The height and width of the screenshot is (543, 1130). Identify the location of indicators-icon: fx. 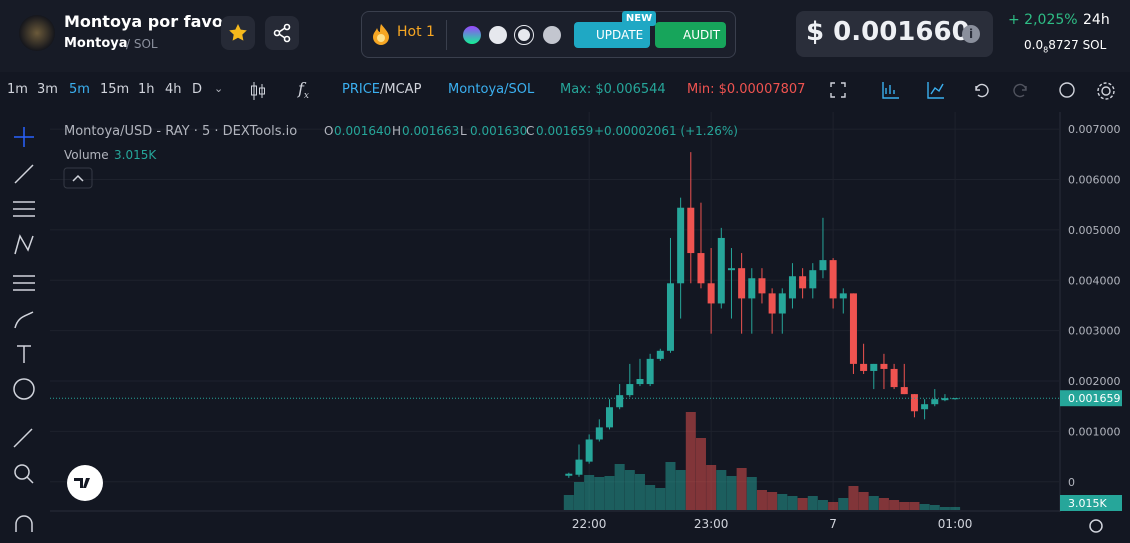
(303, 90).